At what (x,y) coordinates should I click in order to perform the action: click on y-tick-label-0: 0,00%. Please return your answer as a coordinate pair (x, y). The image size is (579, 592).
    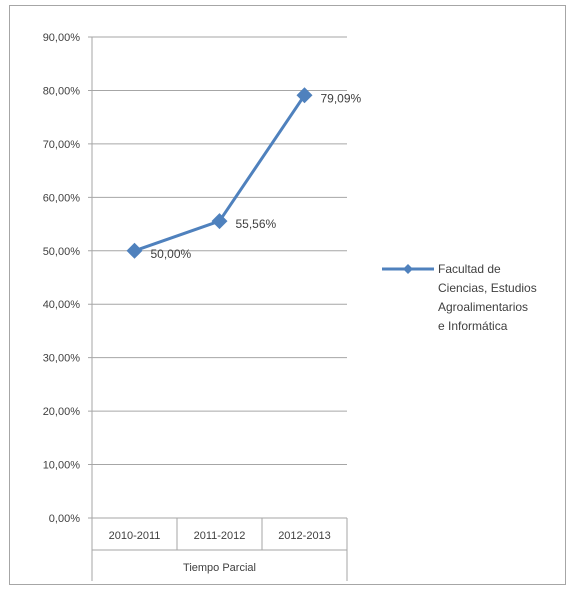
    Looking at the image, I should click on (64, 519).